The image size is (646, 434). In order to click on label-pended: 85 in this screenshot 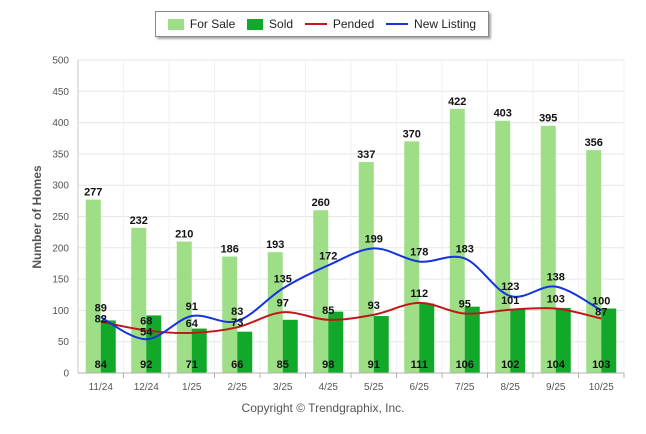, I will do `click(328, 311)`.